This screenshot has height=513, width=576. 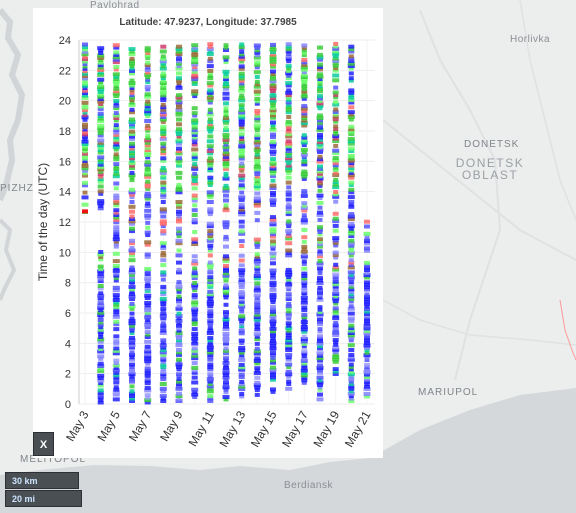 I want to click on x-tick-label: May 15, so click(x=264, y=428).